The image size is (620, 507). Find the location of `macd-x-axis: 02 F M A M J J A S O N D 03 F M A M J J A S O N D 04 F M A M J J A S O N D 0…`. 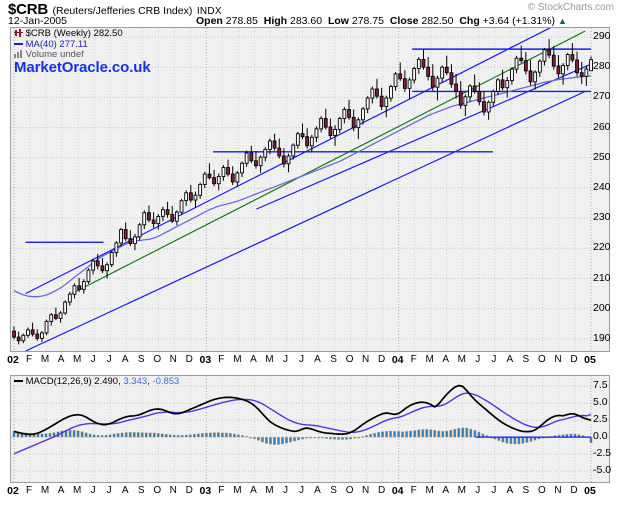

macd-x-axis: 02 F M A M J J A S O N D 03 F M A M J J A S O N D 04 F M A M J J A S O N D 0… is located at coordinates (310, 493).